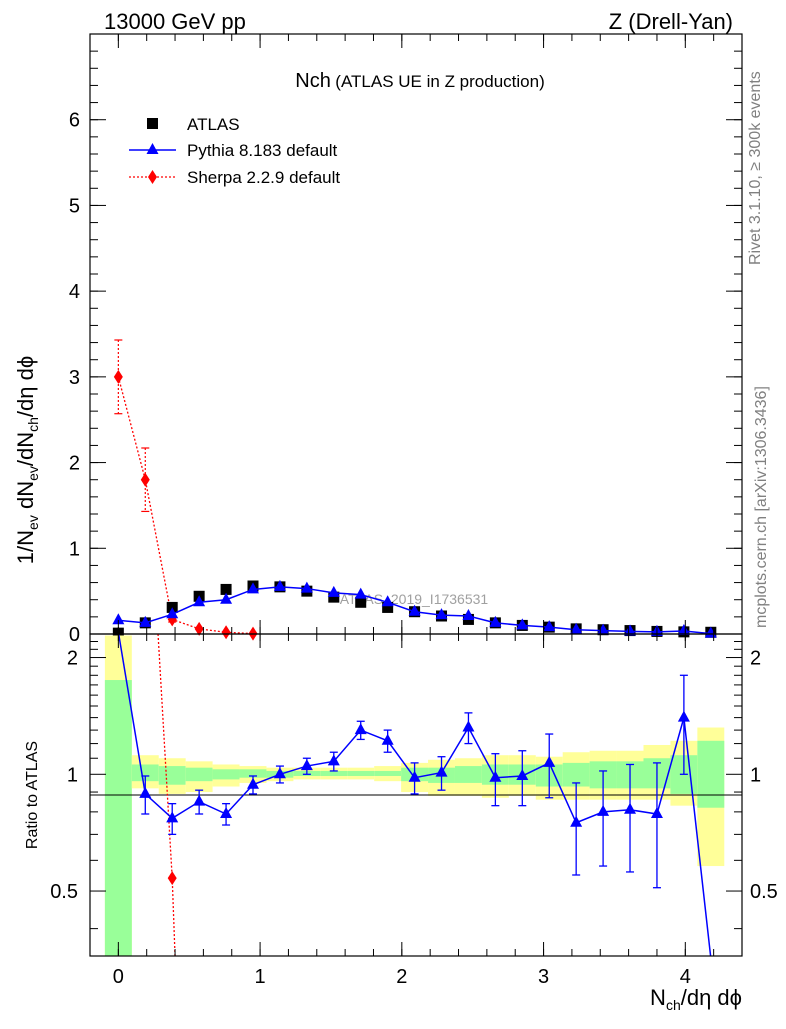 This screenshot has width=786, height=1029. What do you see at coordinates (152, 177) in the screenshot?
I see `legend-marker-sherpa` at bounding box center [152, 177].